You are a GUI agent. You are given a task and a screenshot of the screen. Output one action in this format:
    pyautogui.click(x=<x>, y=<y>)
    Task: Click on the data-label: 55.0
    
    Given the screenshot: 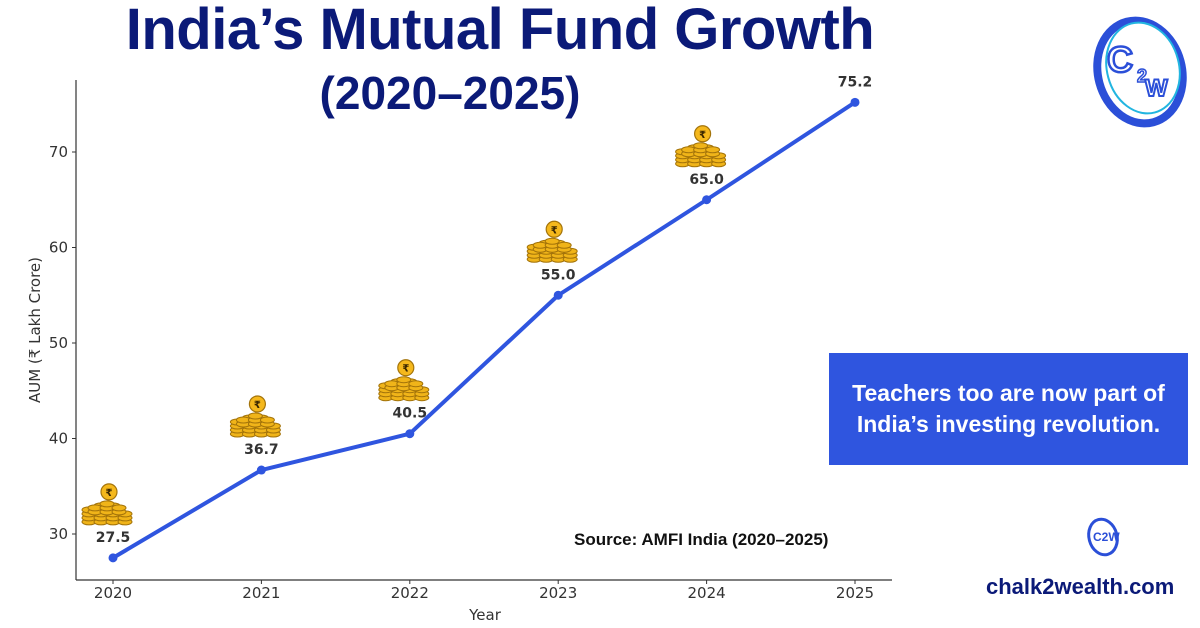 What is the action you would take?
    pyautogui.click(x=558, y=275)
    